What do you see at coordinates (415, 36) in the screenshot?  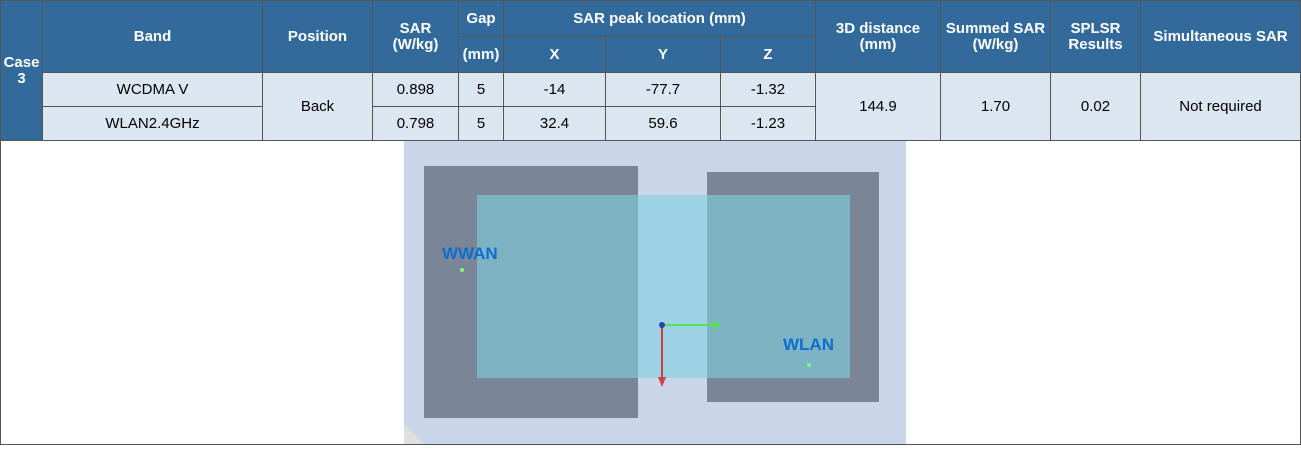 I see `header: SAR (W/kg)` at bounding box center [415, 36].